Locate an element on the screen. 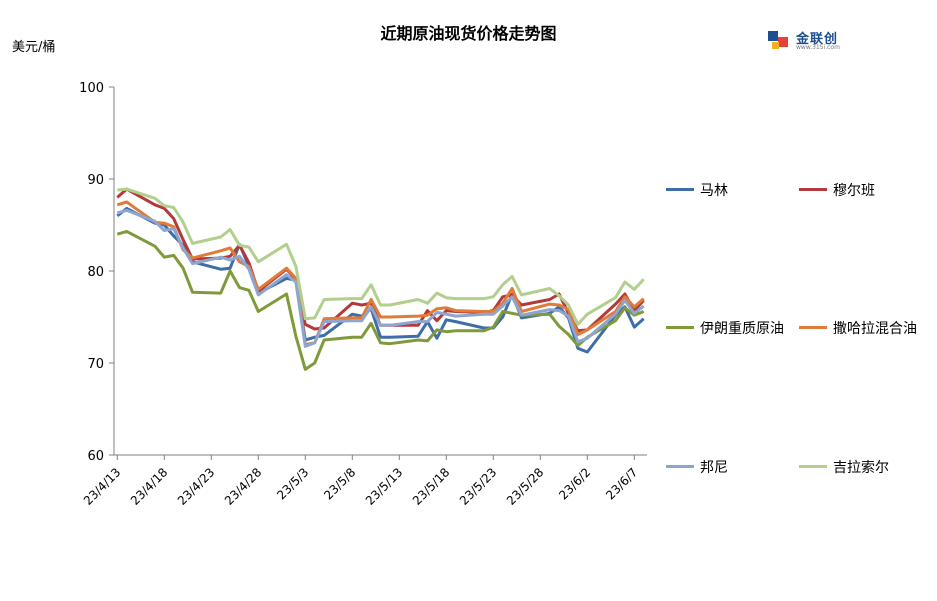 This screenshot has height=601, width=937. legend-label: 伊朗重质原油 is located at coordinates (742, 329).